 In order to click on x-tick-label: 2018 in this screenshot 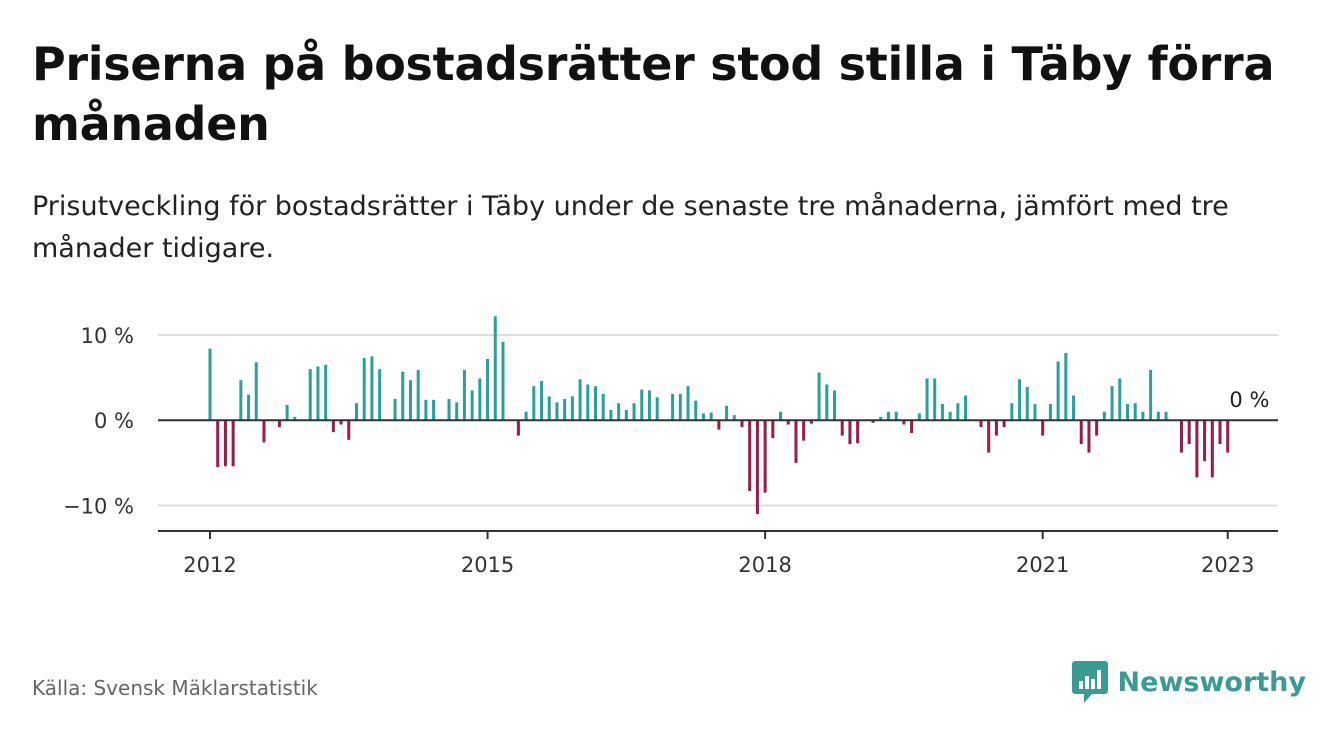, I will do `click(764, 565)`.